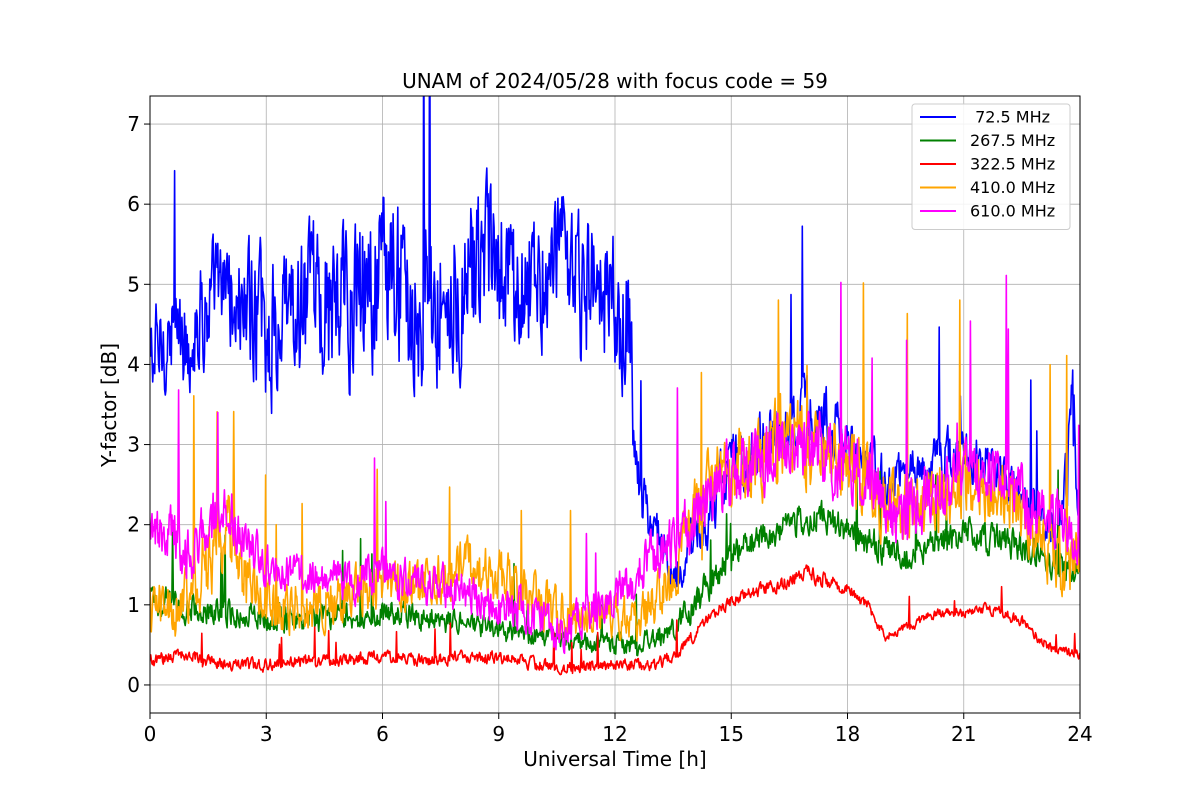 This screenshot has width=1200, height=800. I want to click on x-tick-label: 24, so click(1079, 734).